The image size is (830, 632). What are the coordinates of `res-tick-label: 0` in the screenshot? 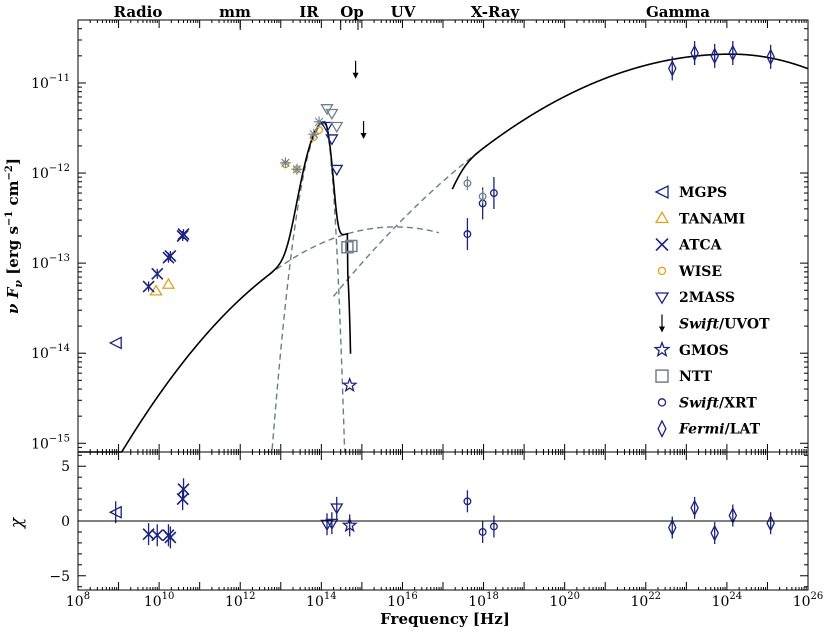 It's located at (65, 522).